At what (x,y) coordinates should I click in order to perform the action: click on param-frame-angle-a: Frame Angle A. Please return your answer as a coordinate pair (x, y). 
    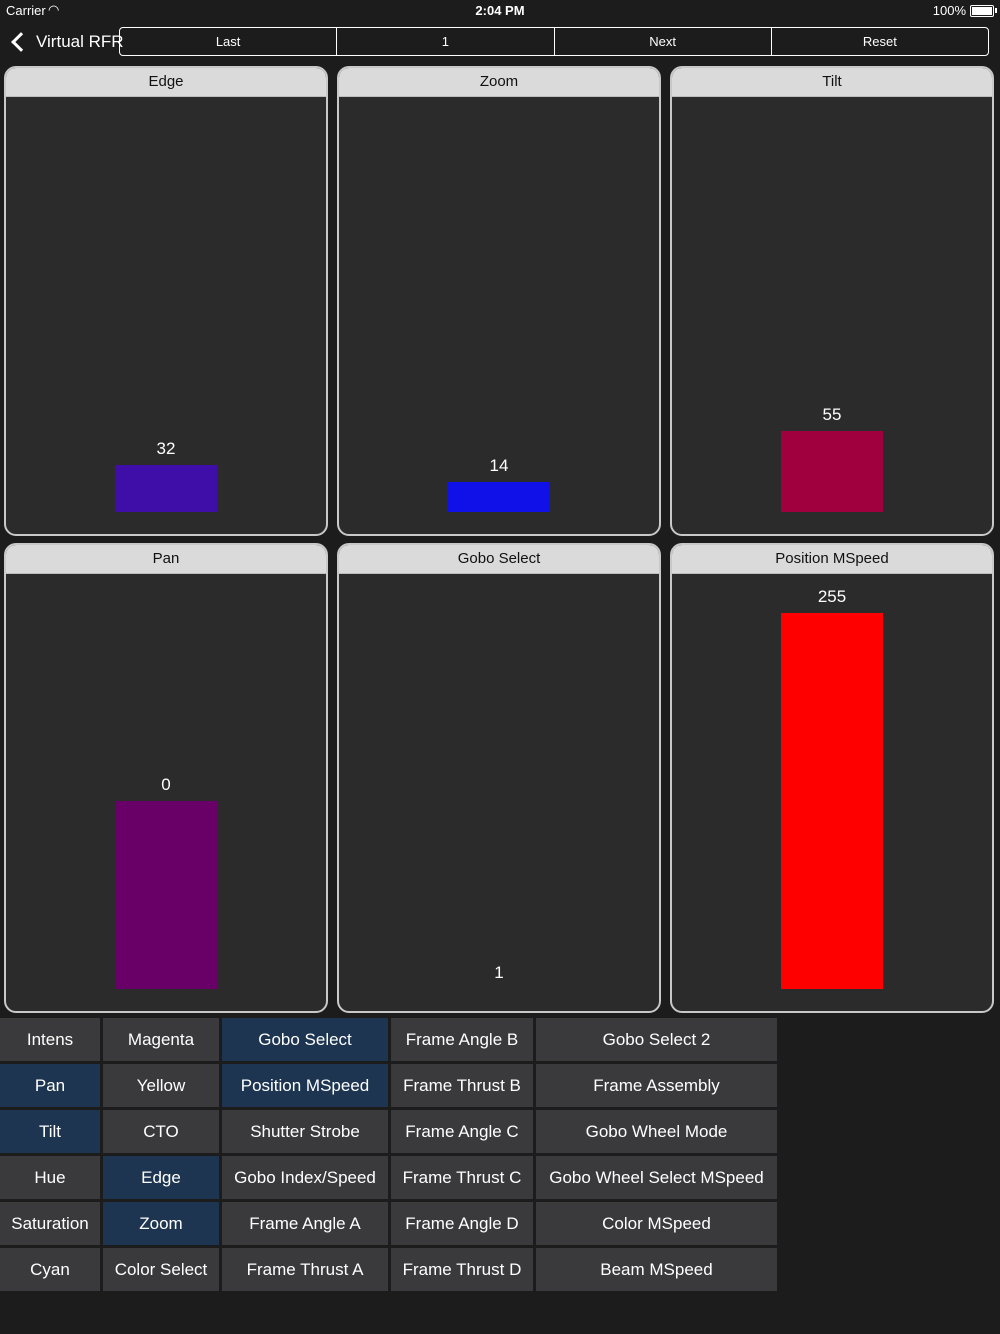
    Looking at the image, I should click on (305, 1223).